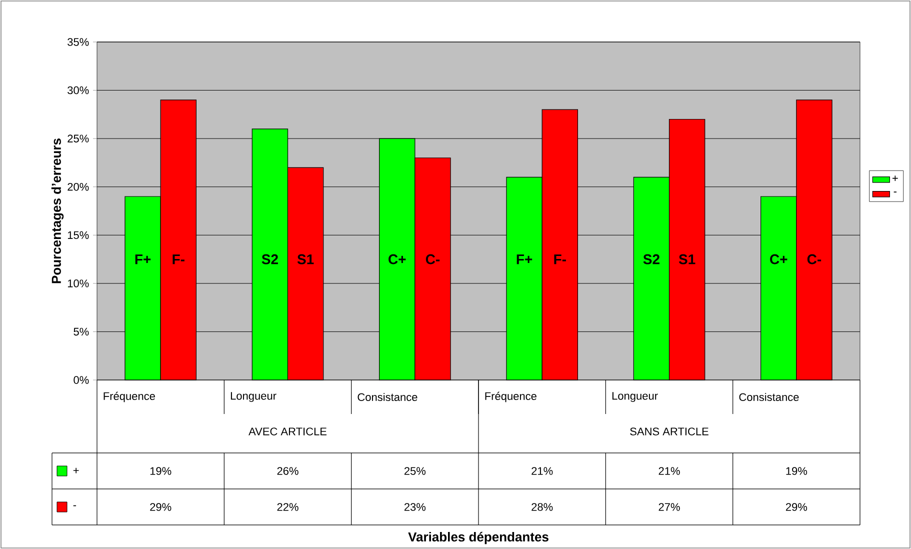  I want to click on text: SANS ARTICLE, so click(669, 432).